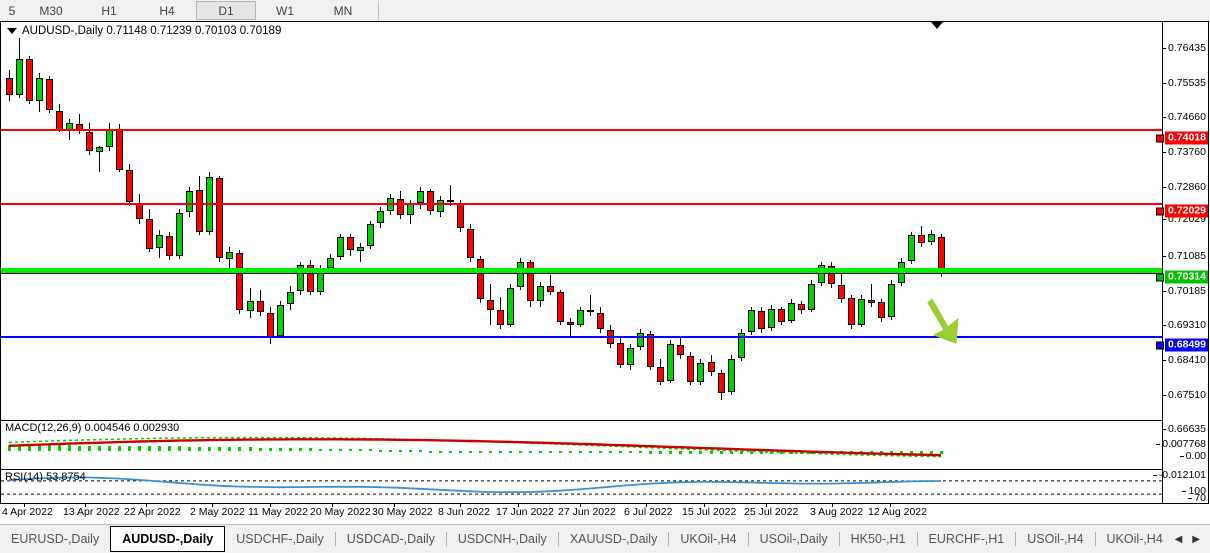 Image resolution: width=1210 pixels, height=553 pixels. What do you see at coordinates (285, 10) in the screenshot?
I see `timeframe-w1: W1` at bounding box center [285, 10].